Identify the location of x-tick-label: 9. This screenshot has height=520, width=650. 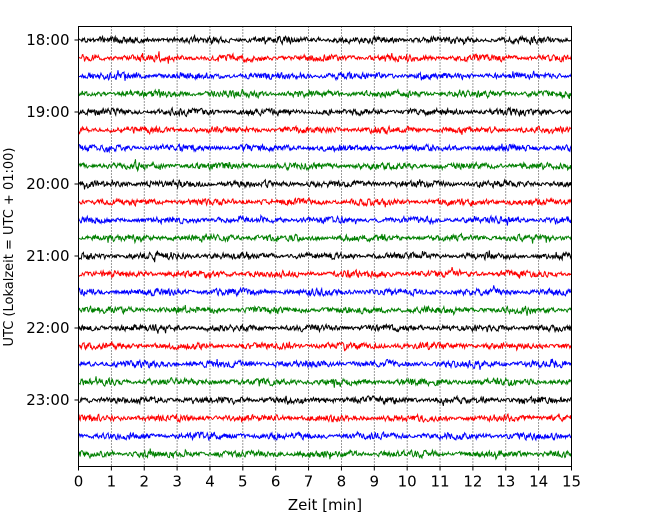
(375, 482).